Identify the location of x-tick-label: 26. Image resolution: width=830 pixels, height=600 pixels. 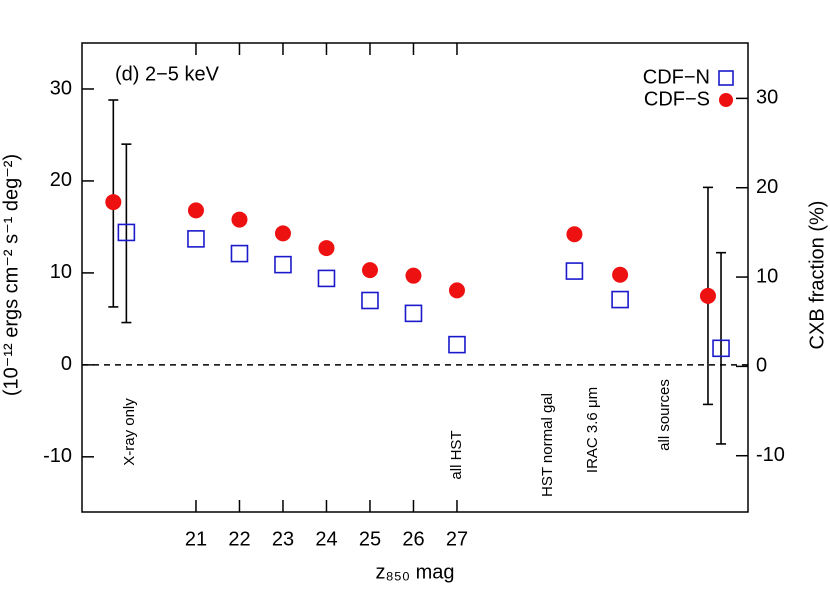
(413, 539).